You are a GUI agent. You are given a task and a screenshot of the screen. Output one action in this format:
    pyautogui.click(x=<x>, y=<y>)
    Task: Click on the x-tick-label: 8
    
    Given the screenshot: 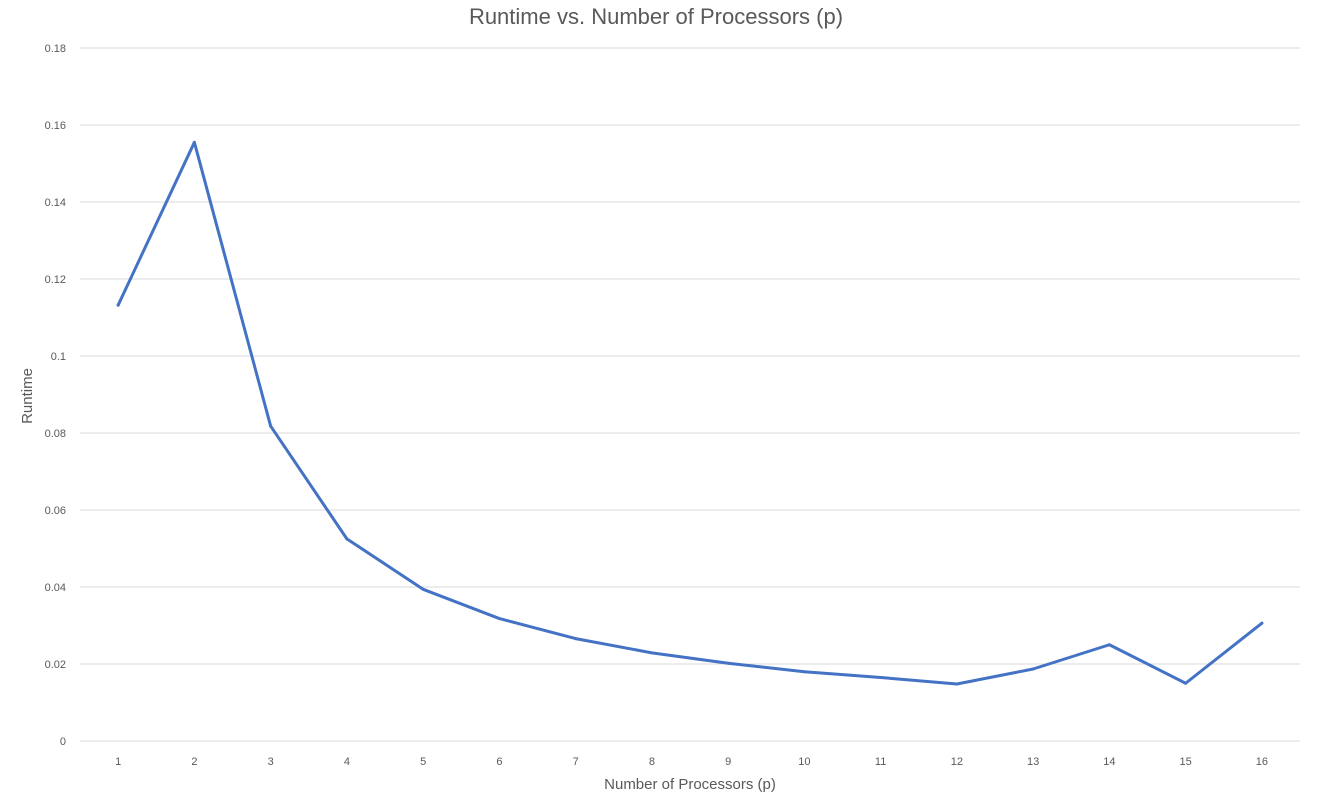 What is the action you would take?
    pyautogui.click(x=652, y=762)
    